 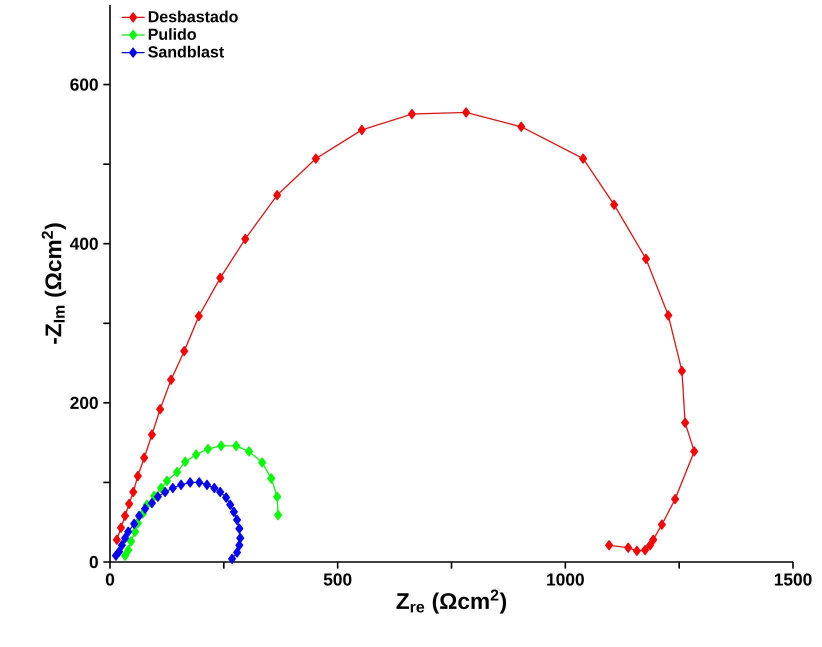 What do you see at coordinates (84, 402) in the screenshot?
I see `y-tick-label: 200` at bounding box center [84, 402].